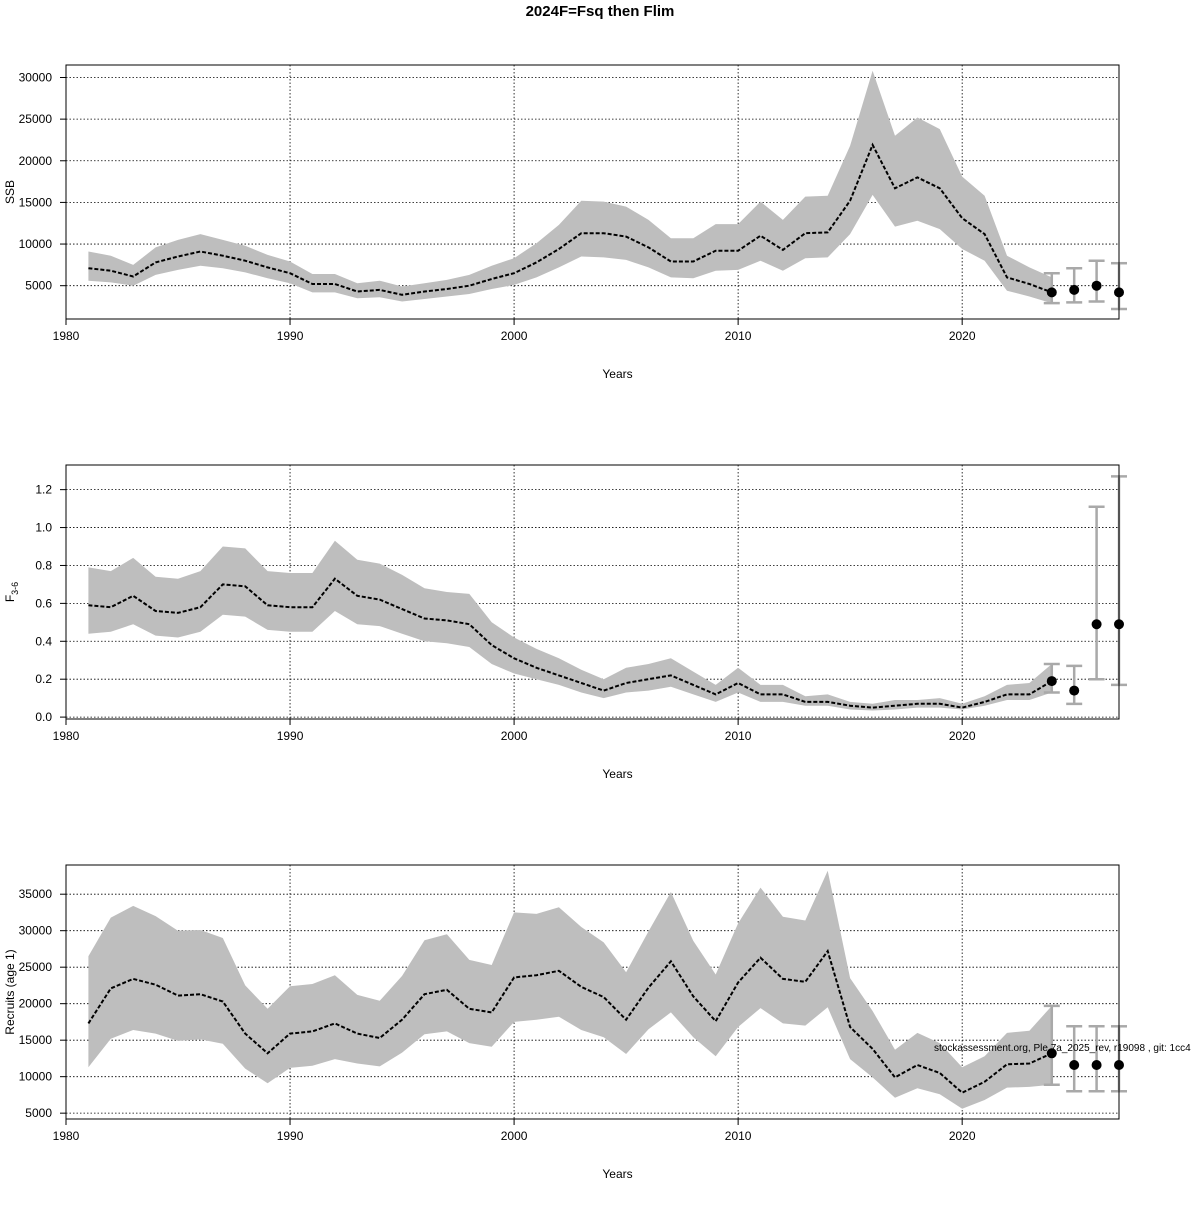 This screenshot has height=1205, width=1200. What do you see at coordinates (43, 603) in the screenshot?
I see `y-tick-label: 0.6` at bounding box center [43, 603].